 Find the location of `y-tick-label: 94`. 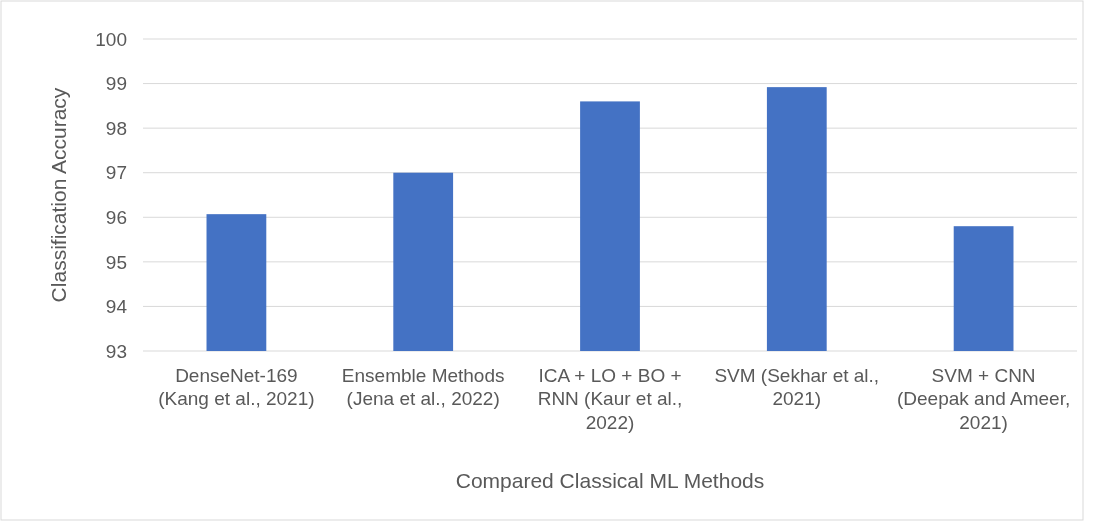

y-tick-label: 94 is located at coordinates (116, 307).